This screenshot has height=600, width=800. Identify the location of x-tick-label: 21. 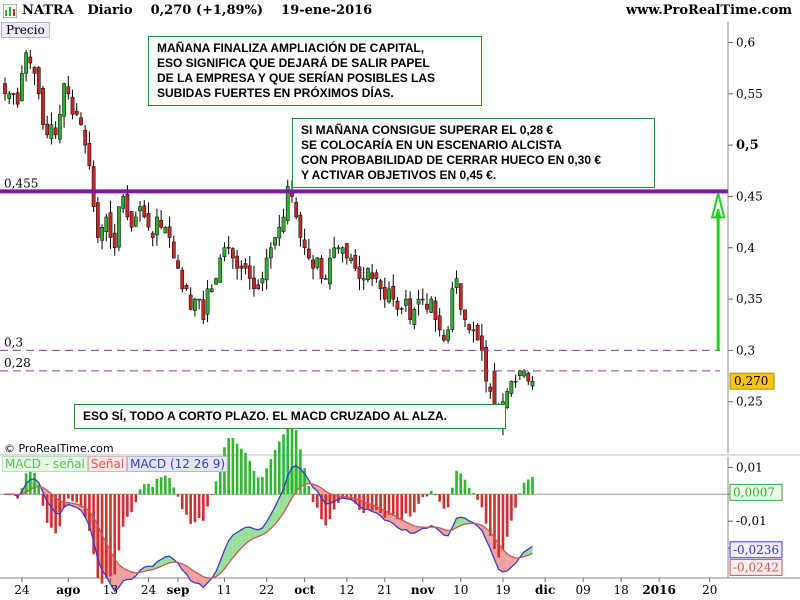
(384, 590).